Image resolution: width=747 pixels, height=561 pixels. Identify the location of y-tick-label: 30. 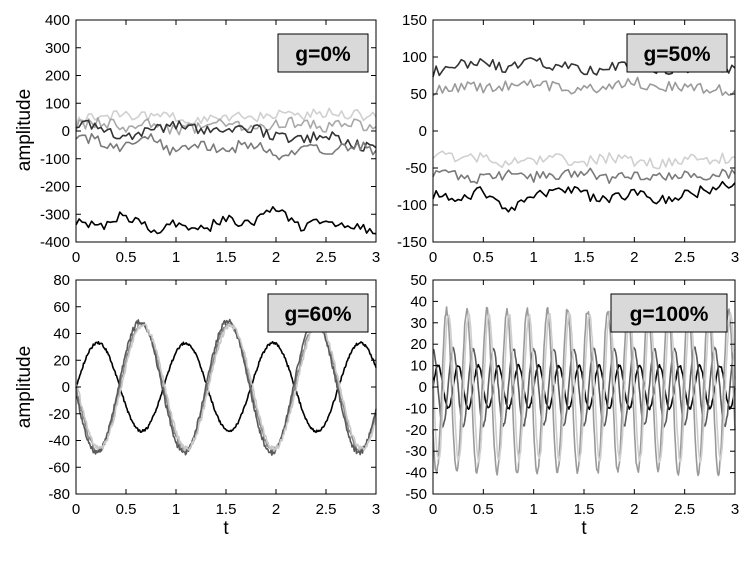
(418, 323).